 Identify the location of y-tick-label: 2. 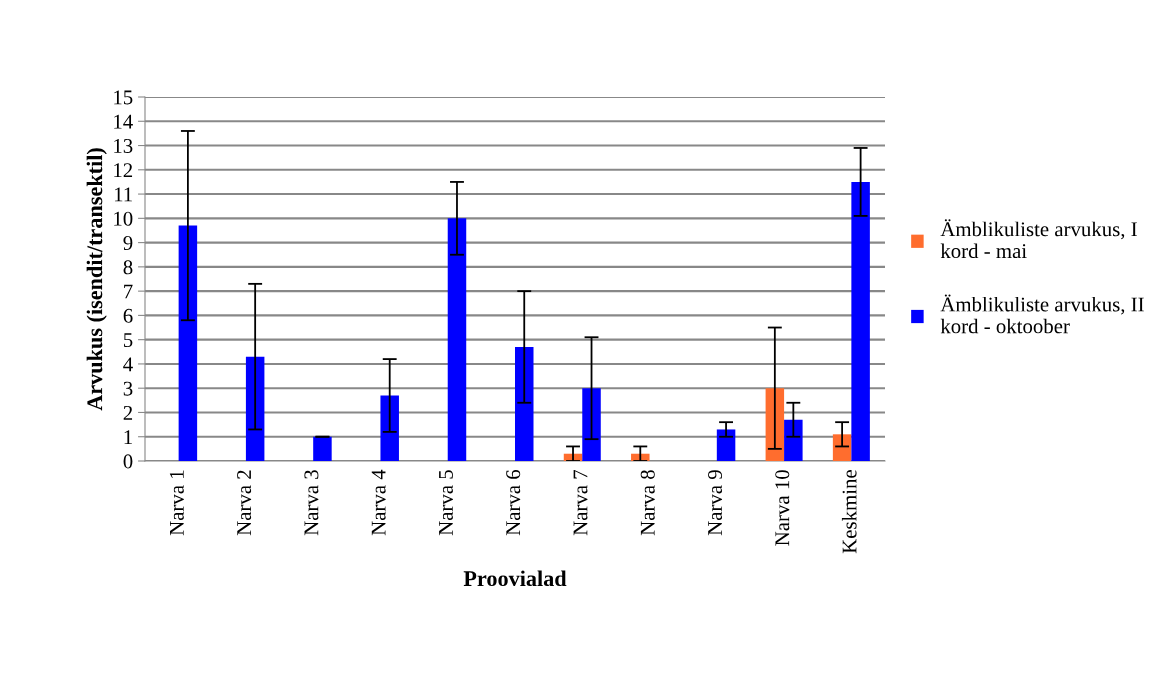
(128, 412).